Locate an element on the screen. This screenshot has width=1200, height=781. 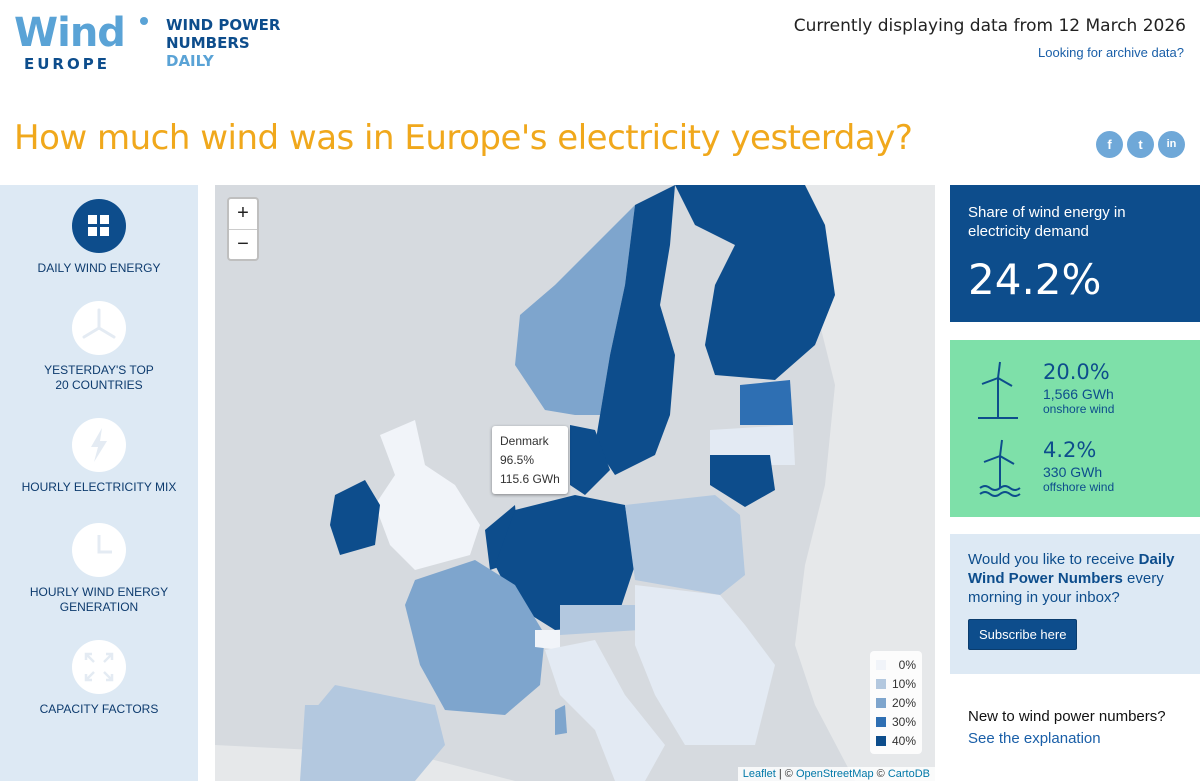
country-portugal is located at coordinates (317, 743).